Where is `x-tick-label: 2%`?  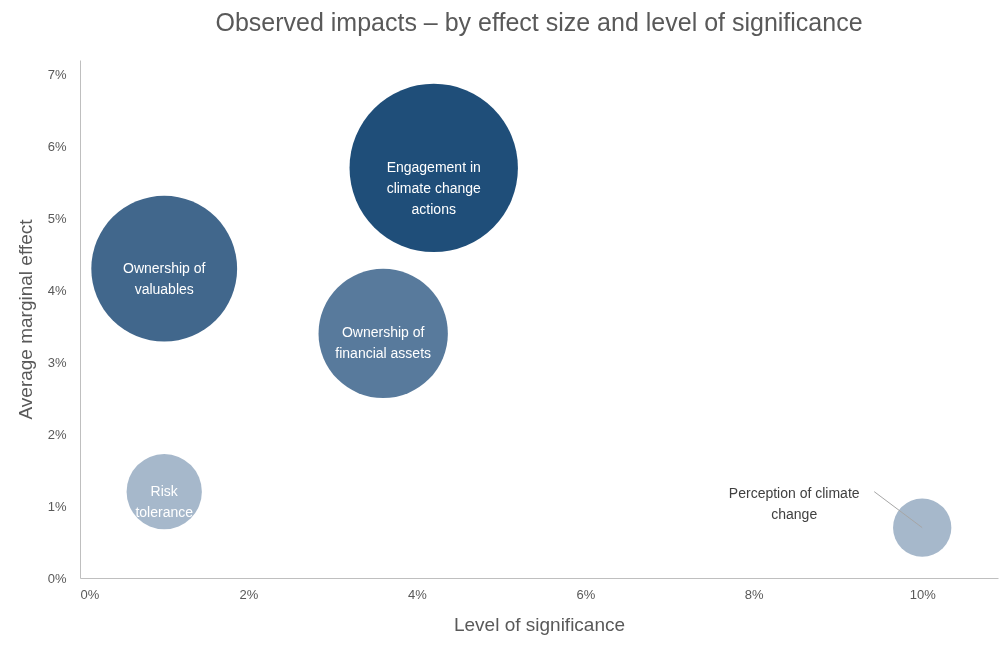
x-tick-label: 2% is located at coordinates (249, 594).